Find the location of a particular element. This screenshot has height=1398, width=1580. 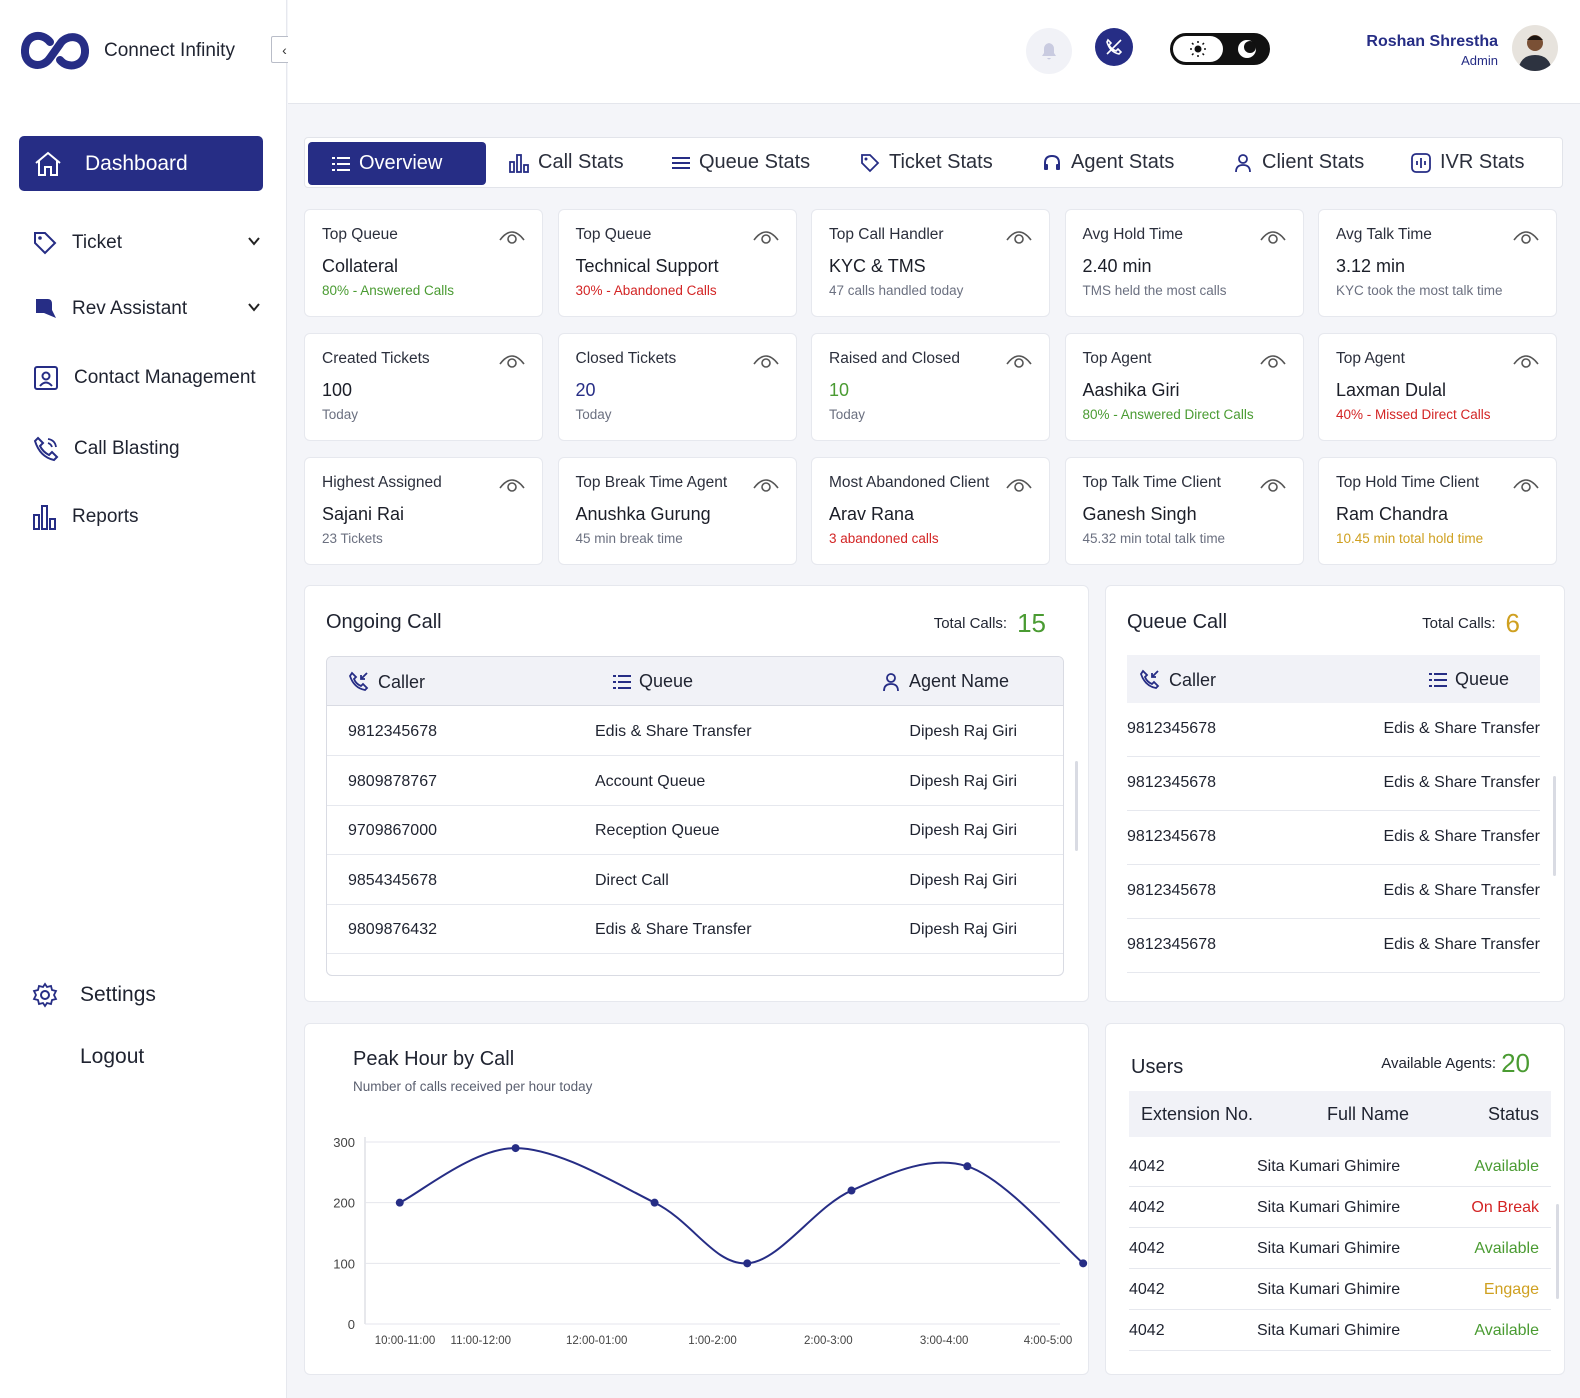

call-toggle-button is located at coordinates (1114, 47).